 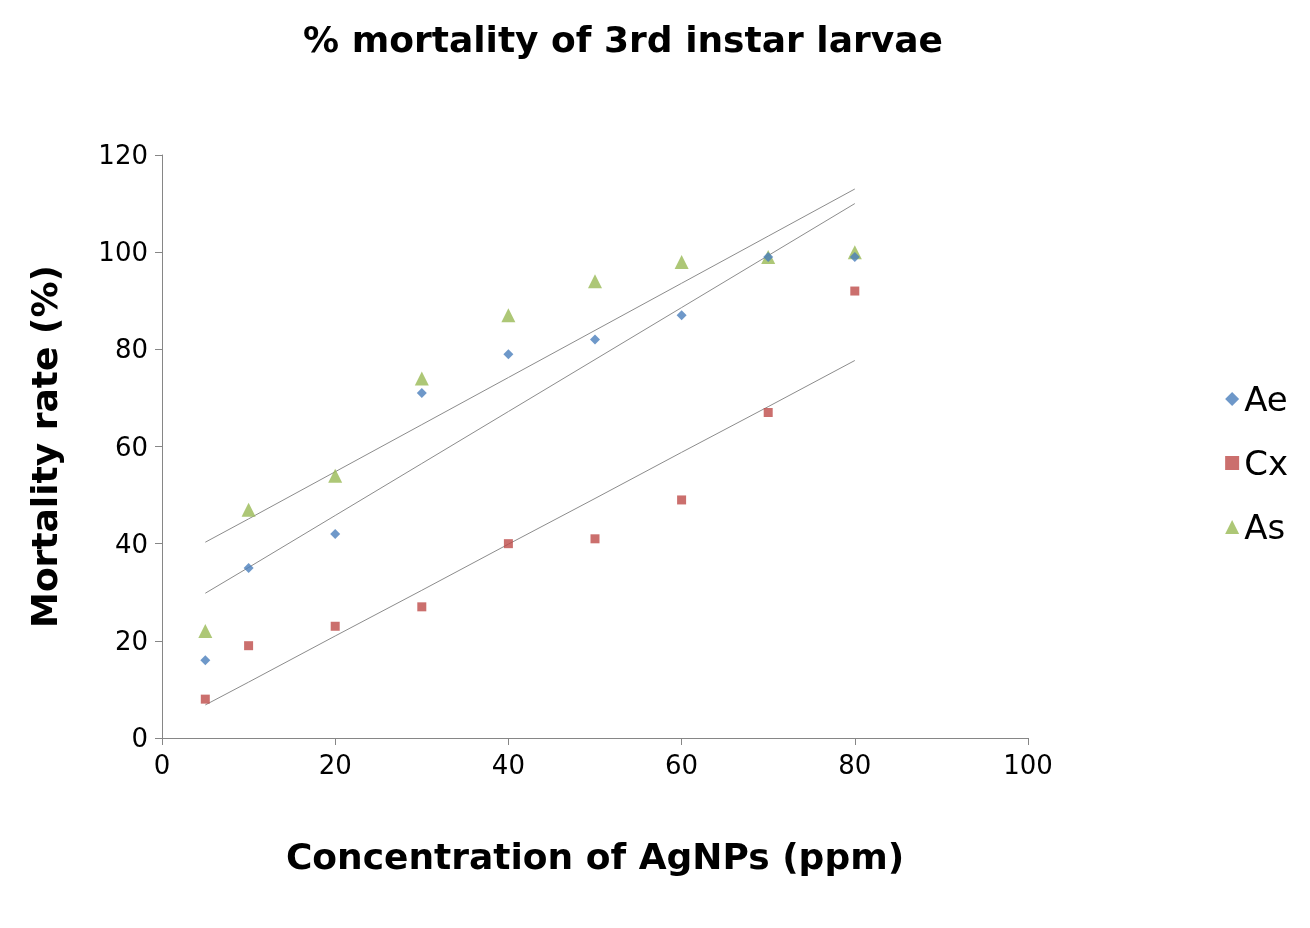 I want to click on x-tick-label: 100, so click(x=1028, y=765).